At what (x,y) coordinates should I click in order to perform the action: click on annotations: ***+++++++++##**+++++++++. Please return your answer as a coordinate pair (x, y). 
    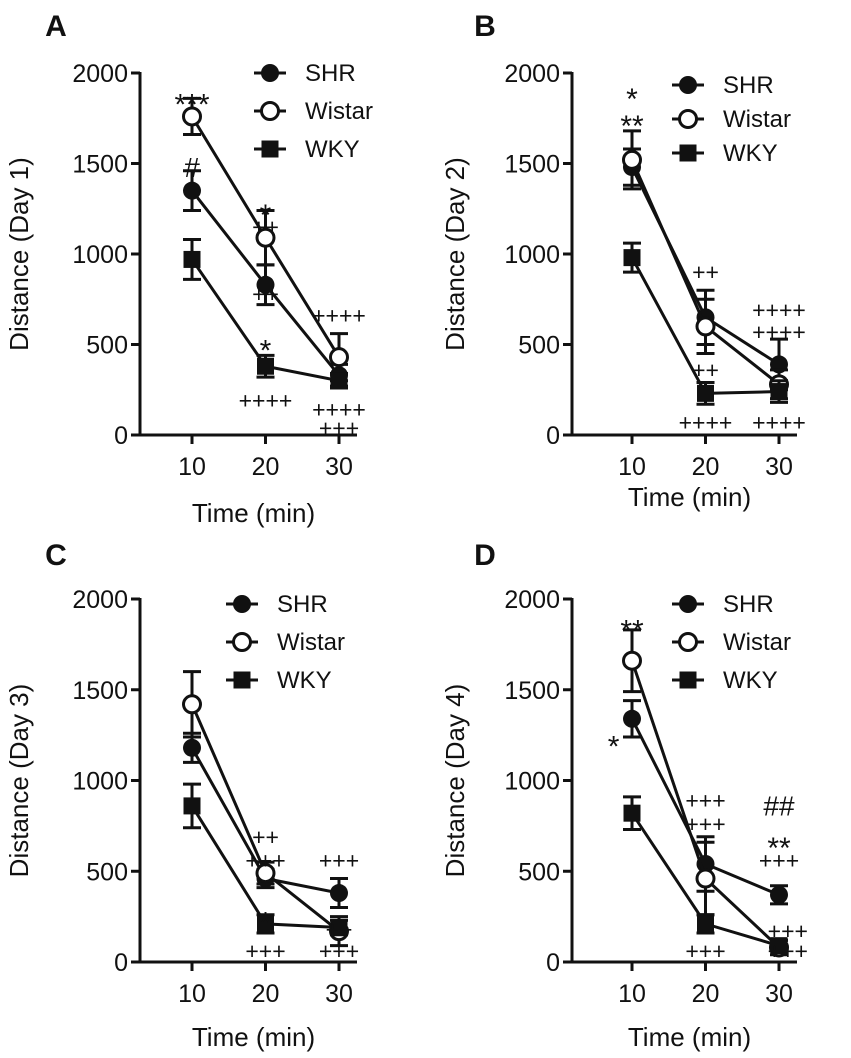
    Looking at the image, I should click on (708, 789).